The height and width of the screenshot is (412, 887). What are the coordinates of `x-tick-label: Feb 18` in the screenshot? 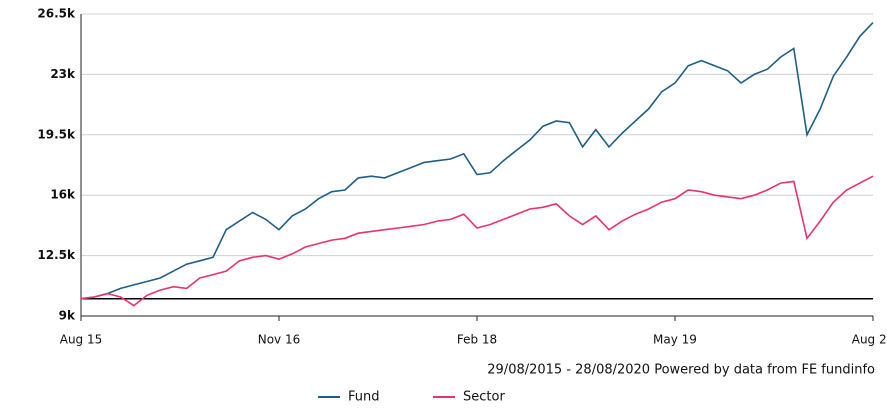 It's located at (477, 340).